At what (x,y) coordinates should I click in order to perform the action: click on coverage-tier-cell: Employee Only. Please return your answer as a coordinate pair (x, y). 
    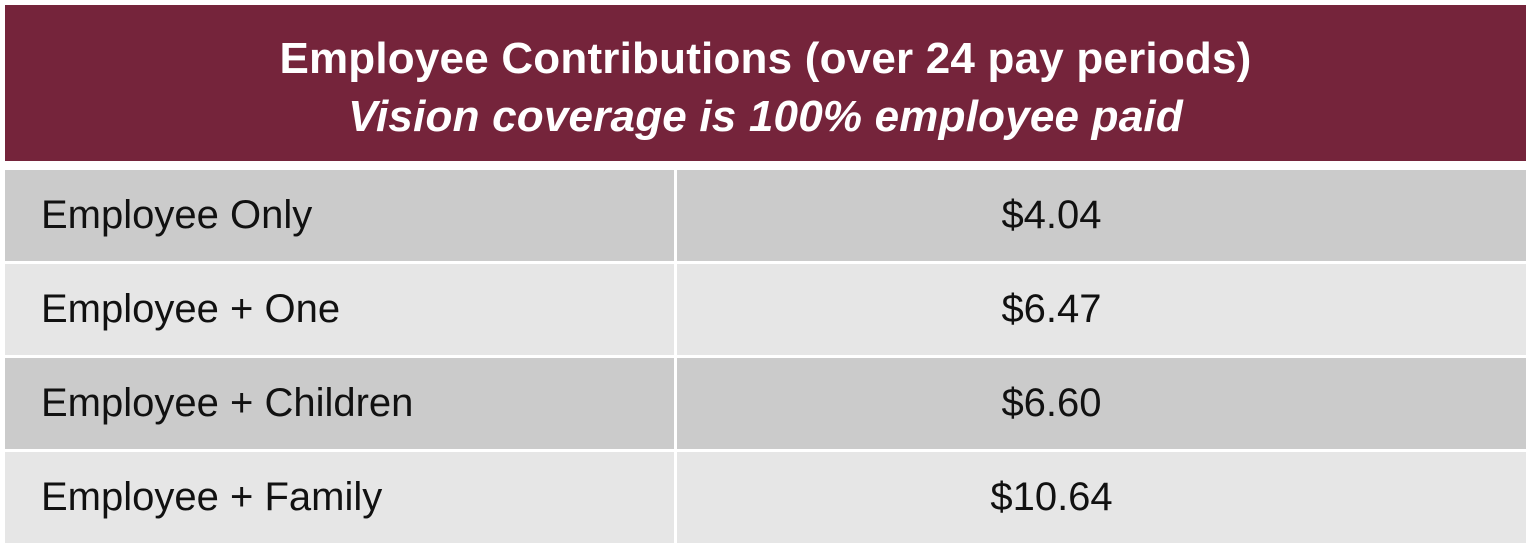
    Looking at the image, I should click on (339, 215).